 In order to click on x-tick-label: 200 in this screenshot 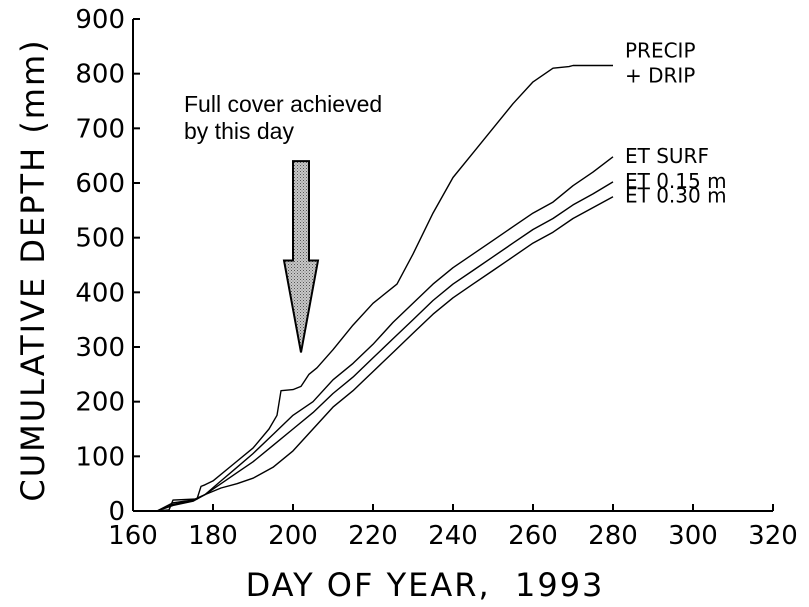, I will do `click(293, 536)`.